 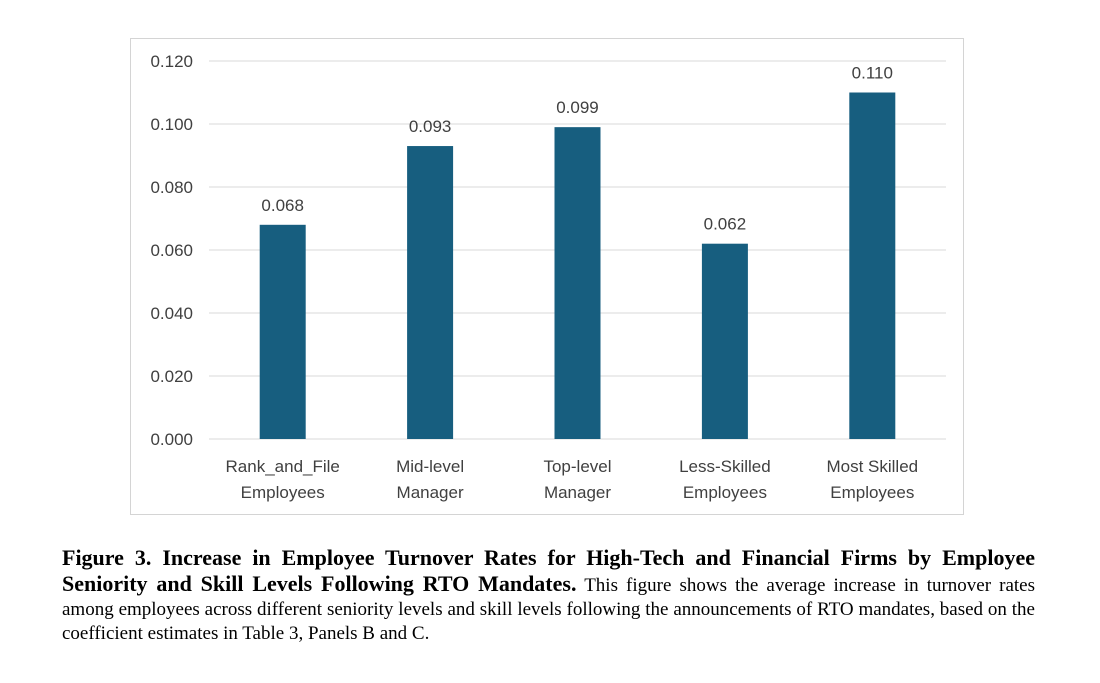 I want to click on data-label: 0.099, so click(x=577, y=107).